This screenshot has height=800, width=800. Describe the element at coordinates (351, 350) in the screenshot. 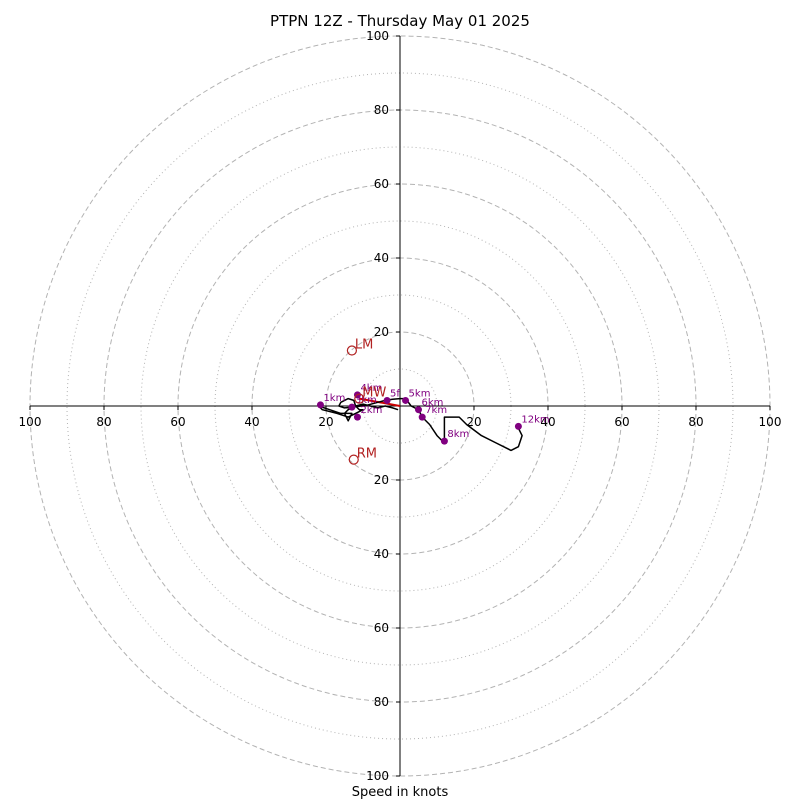

I see `storm-marker-lm` at that location.